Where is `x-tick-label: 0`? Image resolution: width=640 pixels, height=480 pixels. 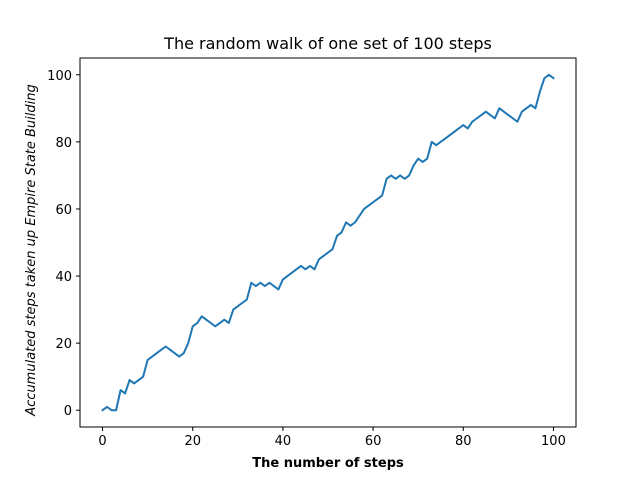
x-tick-label: 0 is located at coordinates (102, 441).